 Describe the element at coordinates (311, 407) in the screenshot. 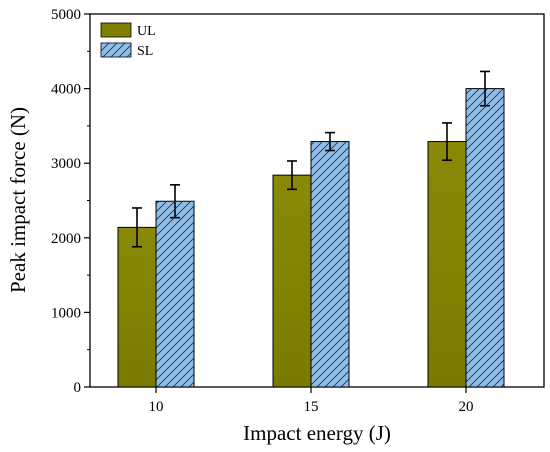

I see `x-tick-label-15: 15` at that location.